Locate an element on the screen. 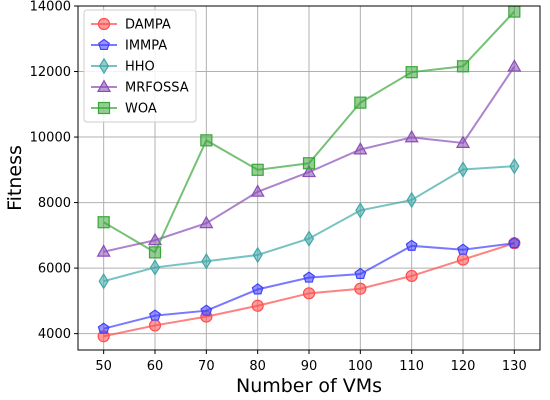 The image size is (550, 400). legend: DAMPA IMMPA HHO MRFOSSA WOA is located at coordinates (140, 66).